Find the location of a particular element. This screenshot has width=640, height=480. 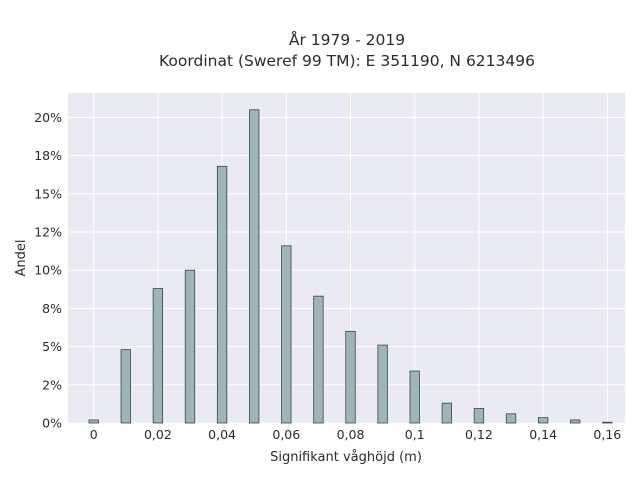

y-tick-label: 18% is located at coordinates (48, 155).